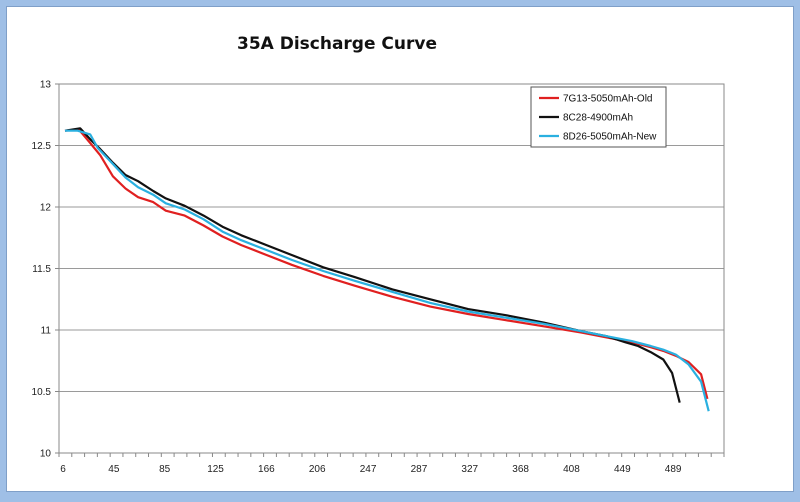  I want to click on y-tick-label: 10.5, so click(42, 392).